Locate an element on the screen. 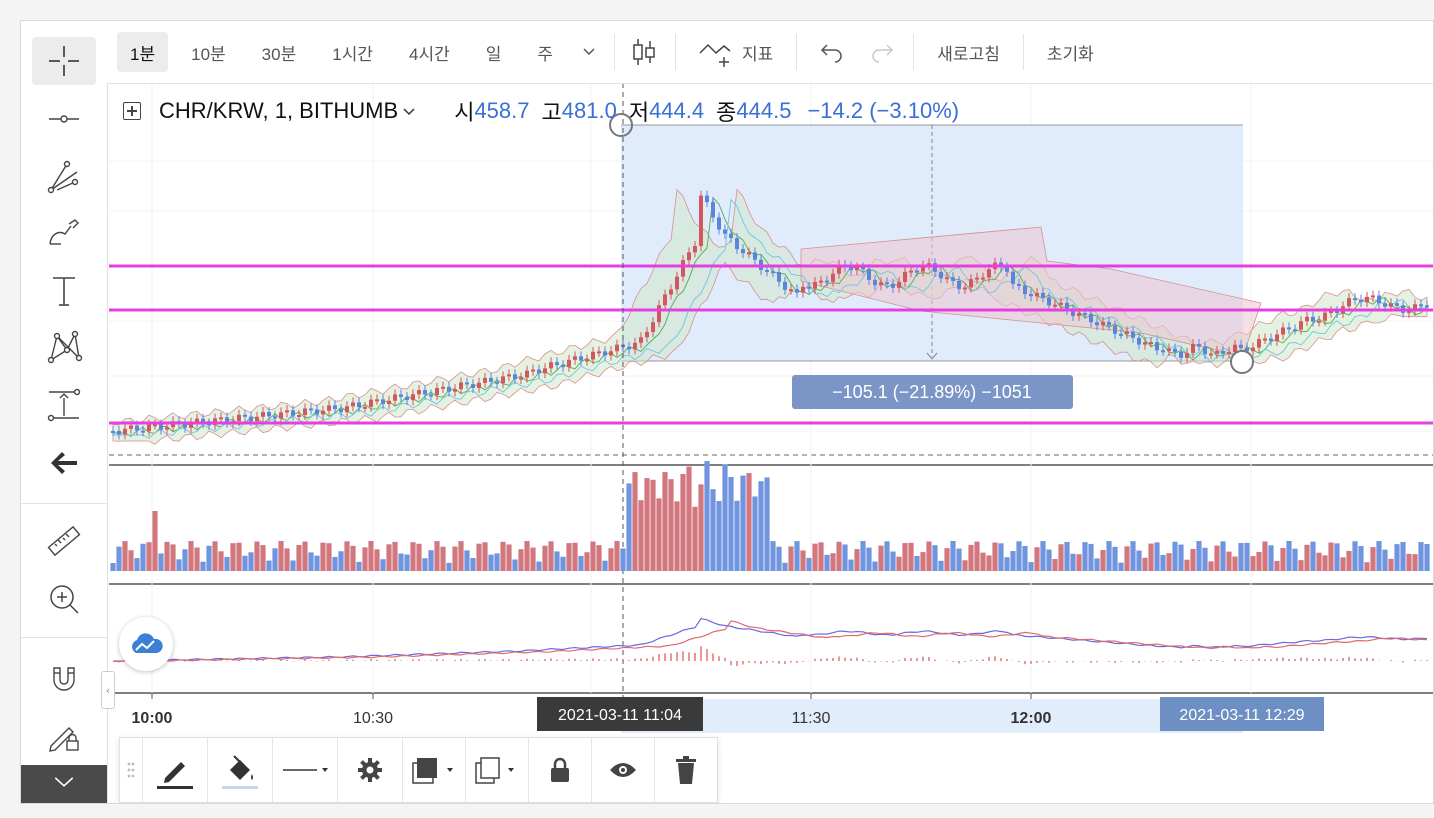 The image size is (1434, 818). cloud-save-button is located at coordinates (146, 644).